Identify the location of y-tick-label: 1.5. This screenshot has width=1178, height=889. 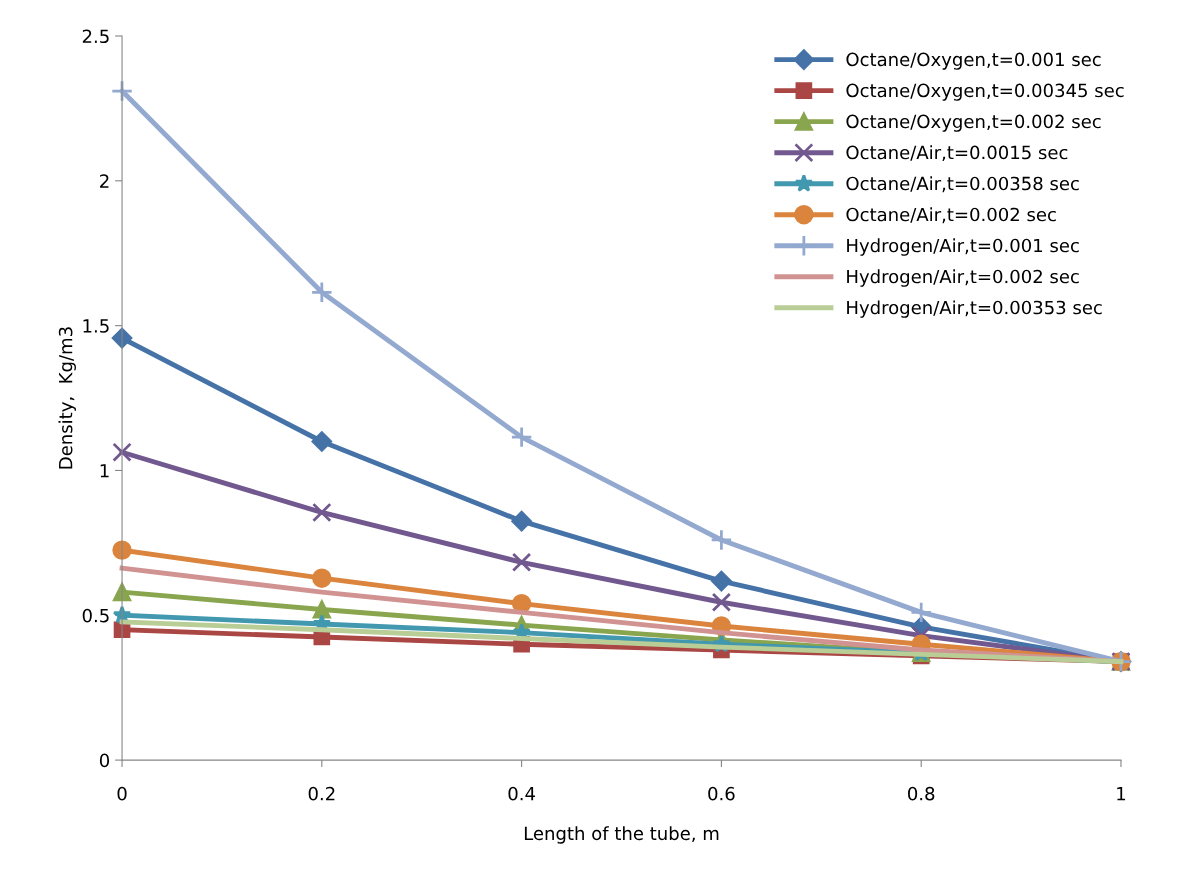
(96, 326).